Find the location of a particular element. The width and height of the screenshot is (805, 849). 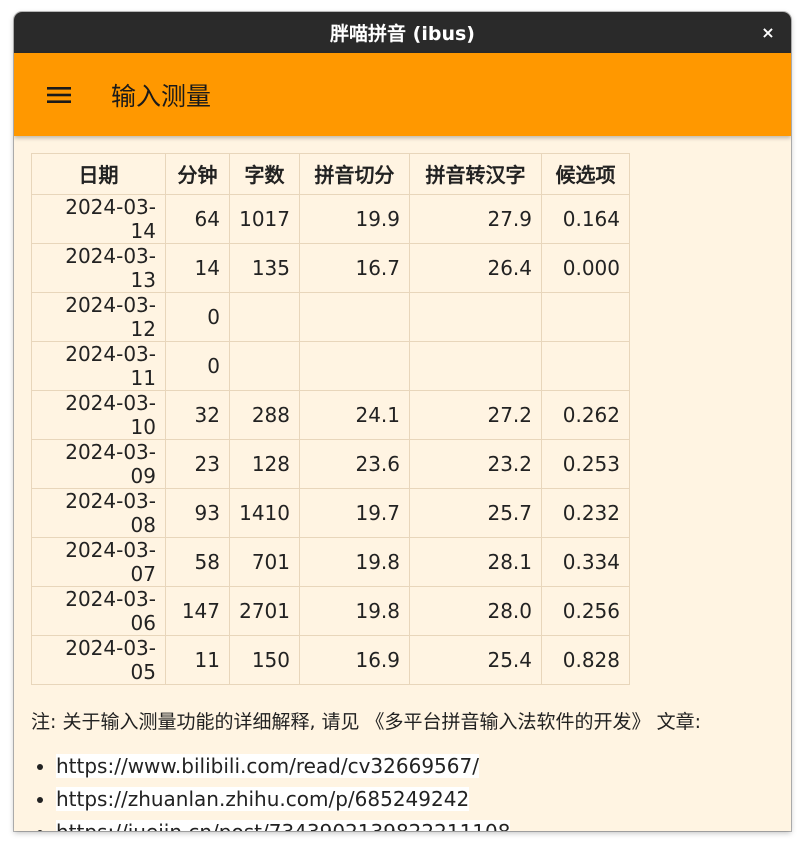

page-title: 输入测量 is located at coordinates (161, 96).